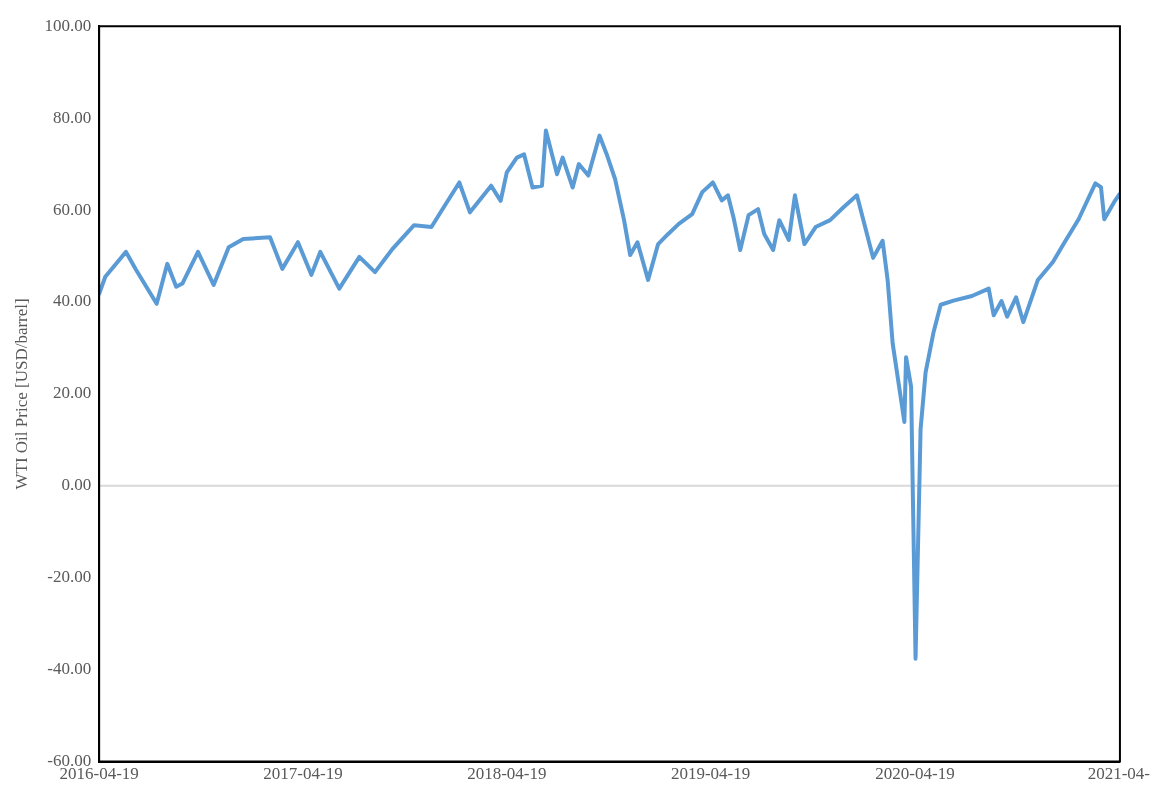  Describe the element at coordinates (76, 485) in the screenshot. I see `y-tick-label: 0.00` at that location.